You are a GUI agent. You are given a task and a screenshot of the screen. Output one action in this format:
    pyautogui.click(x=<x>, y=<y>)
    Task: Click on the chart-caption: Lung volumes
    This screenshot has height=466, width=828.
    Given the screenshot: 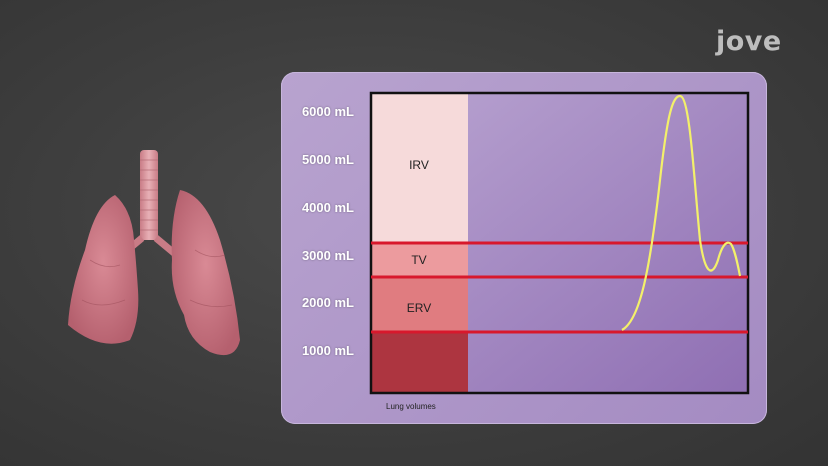 What is the action you would take?
    pyautogui.click(x=411, y=406)
    